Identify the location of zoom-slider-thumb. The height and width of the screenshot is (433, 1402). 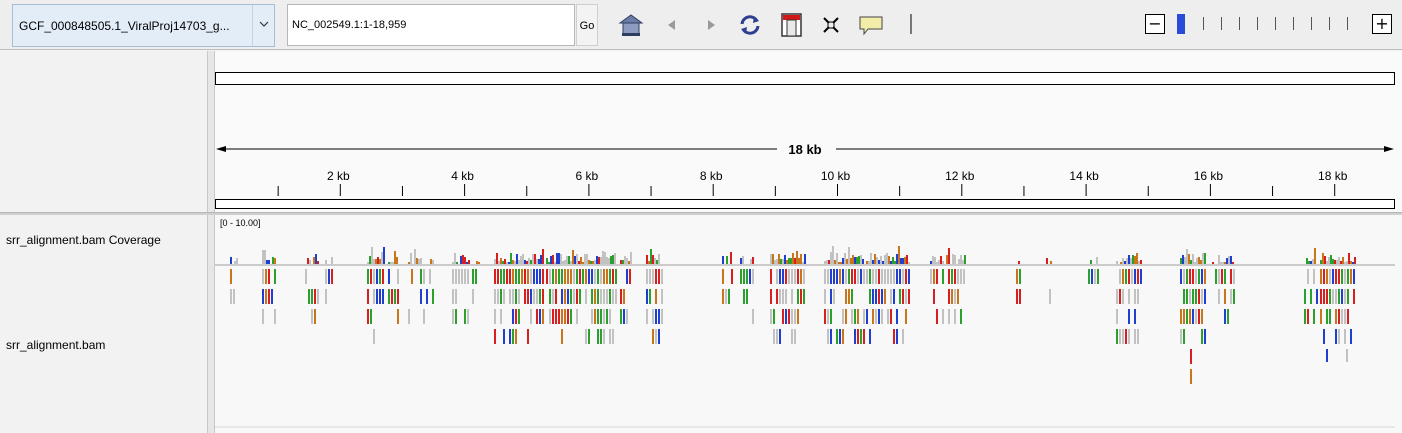
(1181, 24).